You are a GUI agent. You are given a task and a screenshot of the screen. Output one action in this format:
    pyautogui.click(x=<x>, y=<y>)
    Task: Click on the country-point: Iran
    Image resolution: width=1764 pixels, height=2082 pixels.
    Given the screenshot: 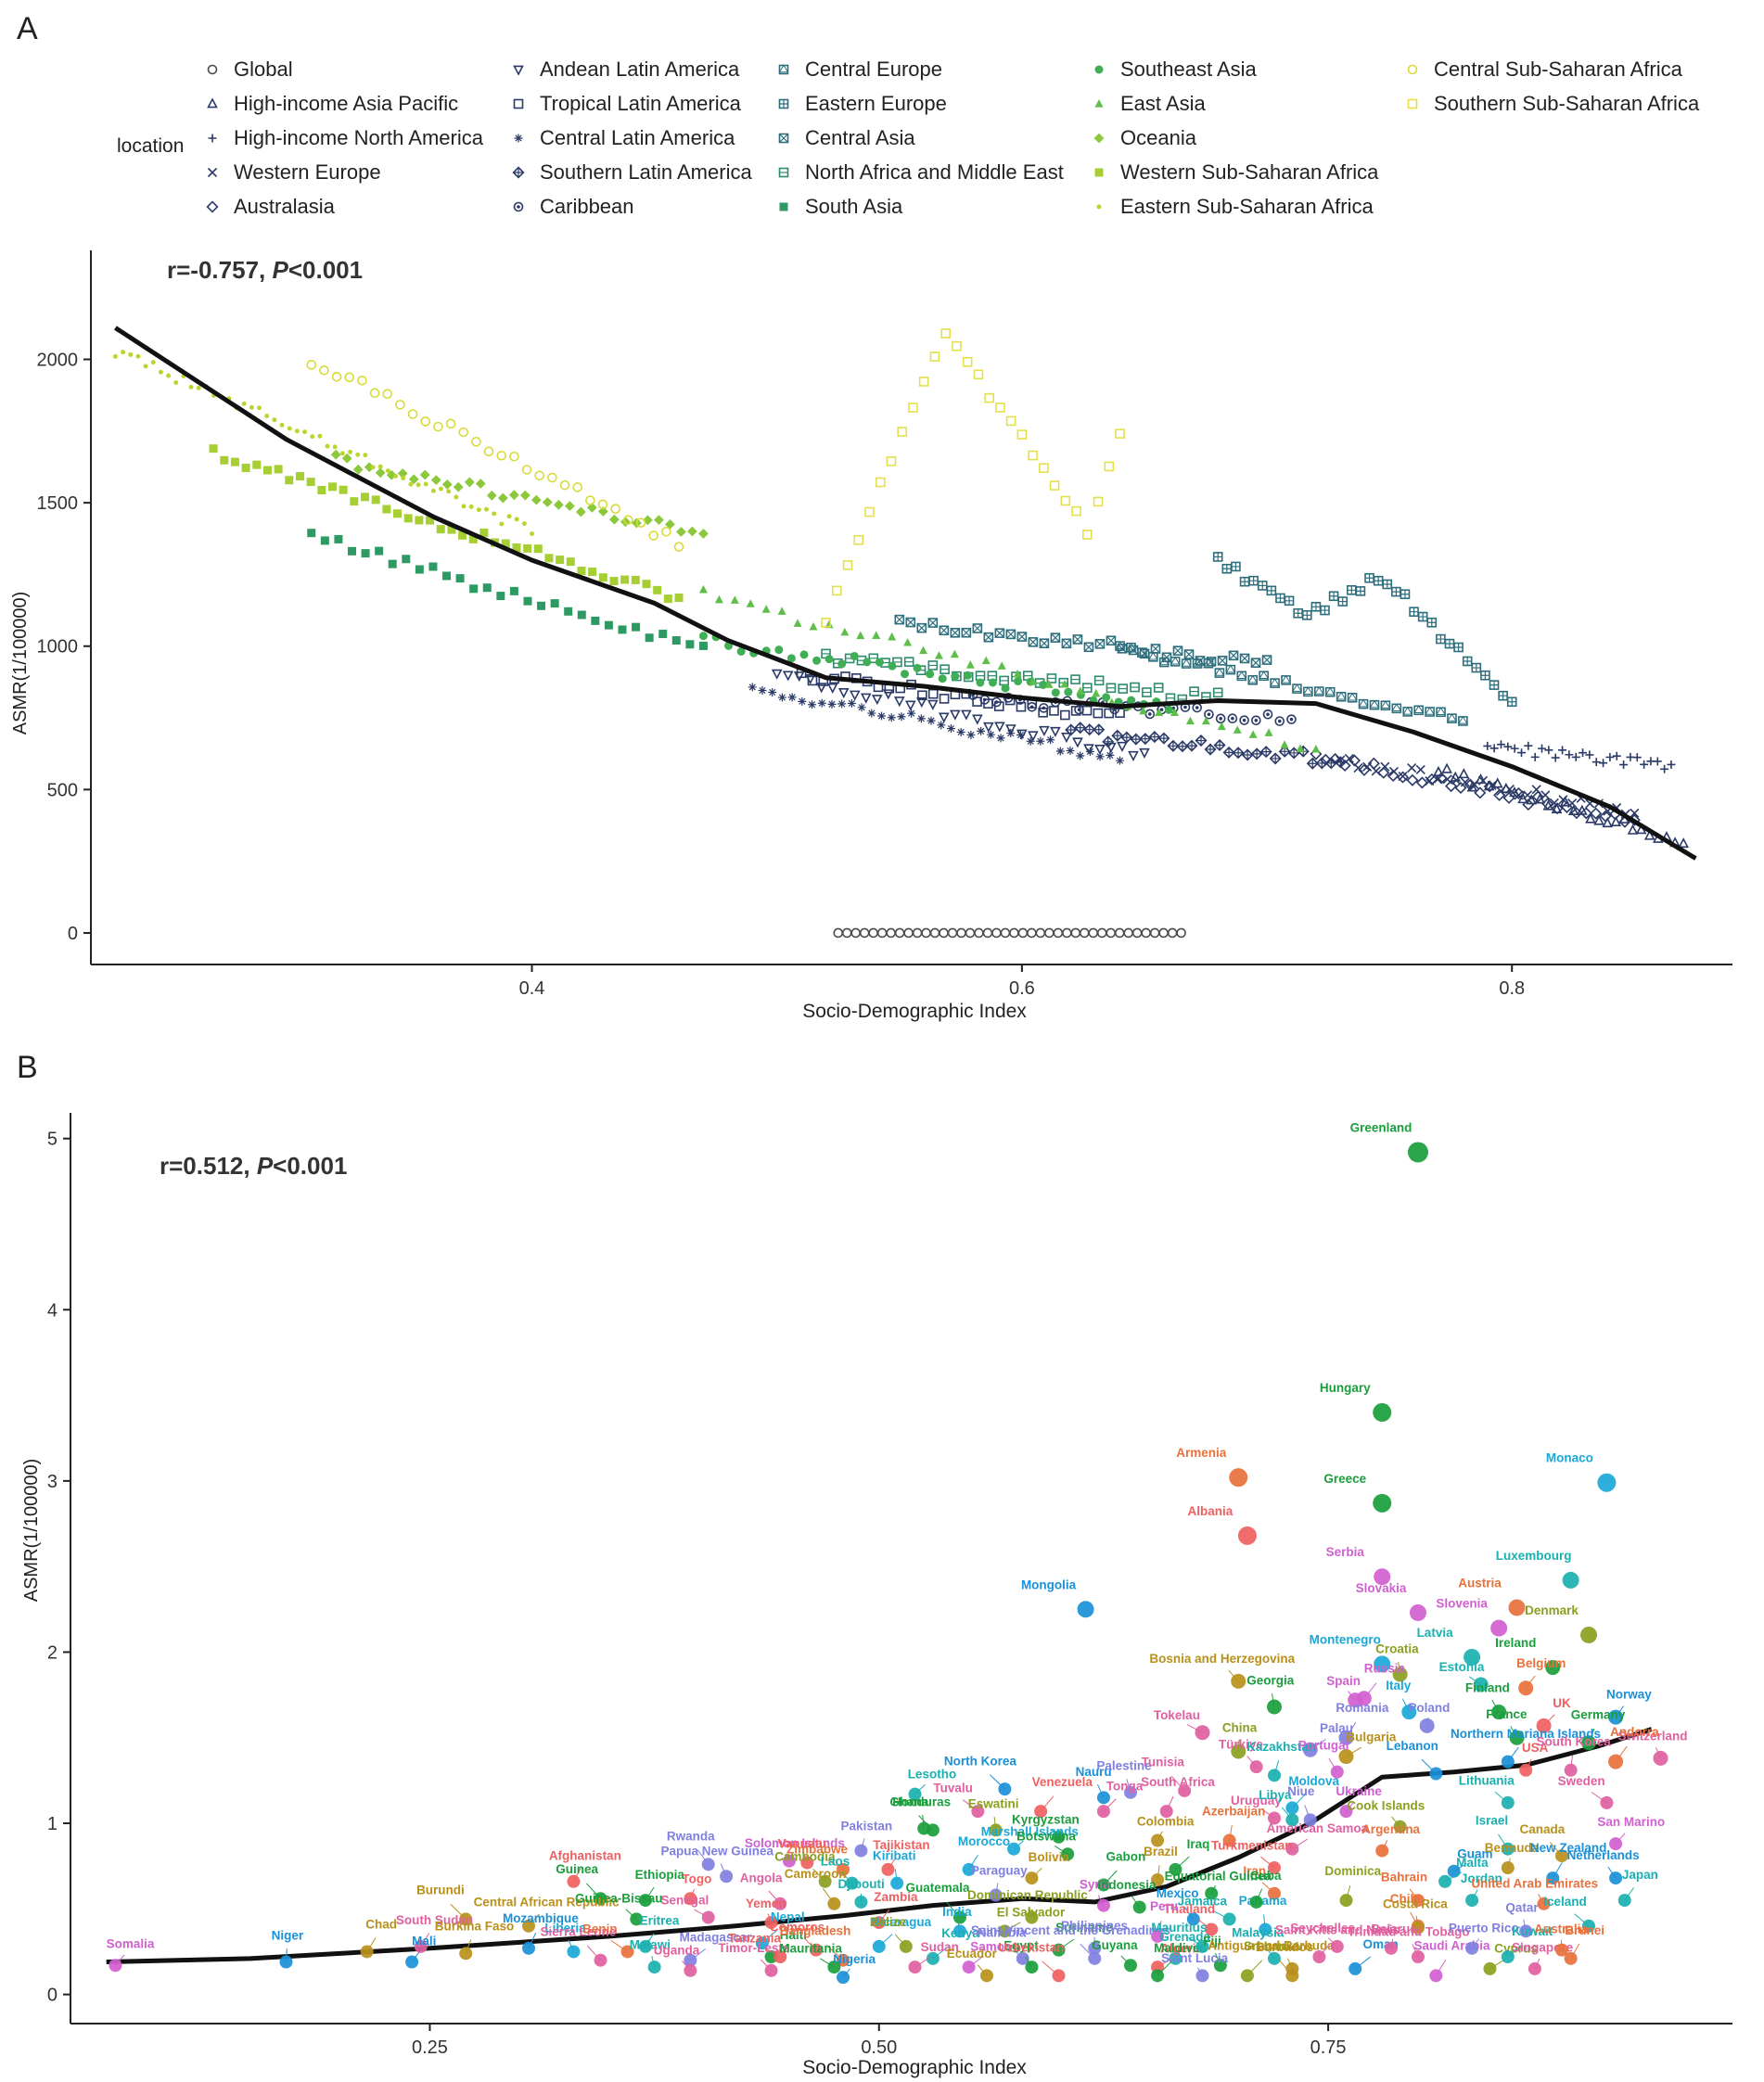 What is the action you would take?
    pyautogui.click(x=1262, y=1882)
    